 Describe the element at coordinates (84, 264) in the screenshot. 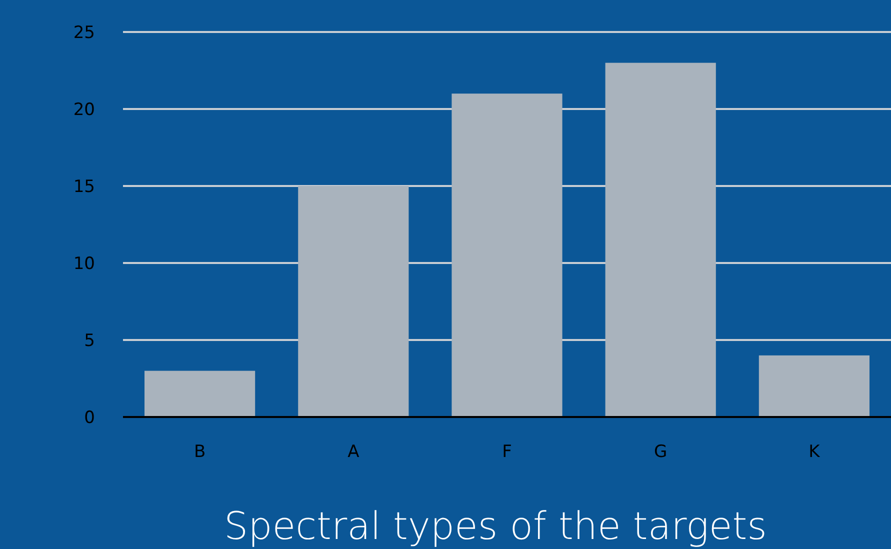

I see `y-tick-label: 10` at that location.